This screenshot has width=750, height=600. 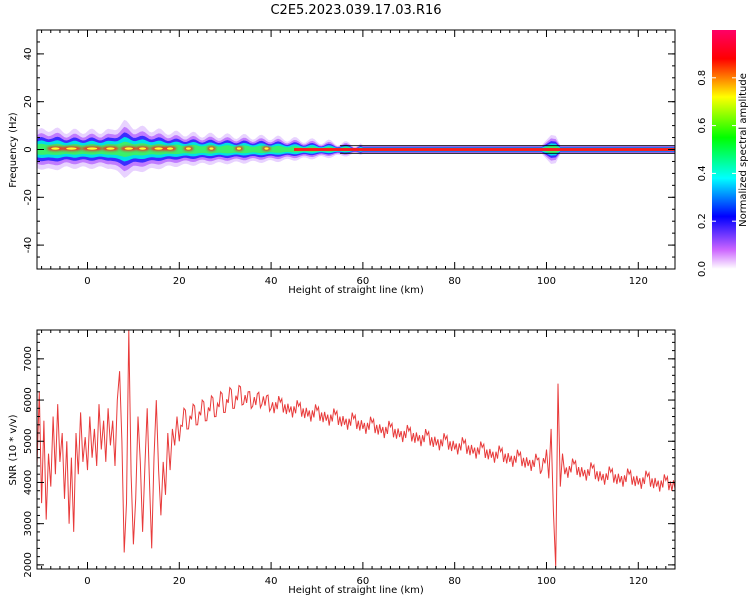 I want to click on spectrogram-x-tick-label: 100, so click(x=546, y=281).